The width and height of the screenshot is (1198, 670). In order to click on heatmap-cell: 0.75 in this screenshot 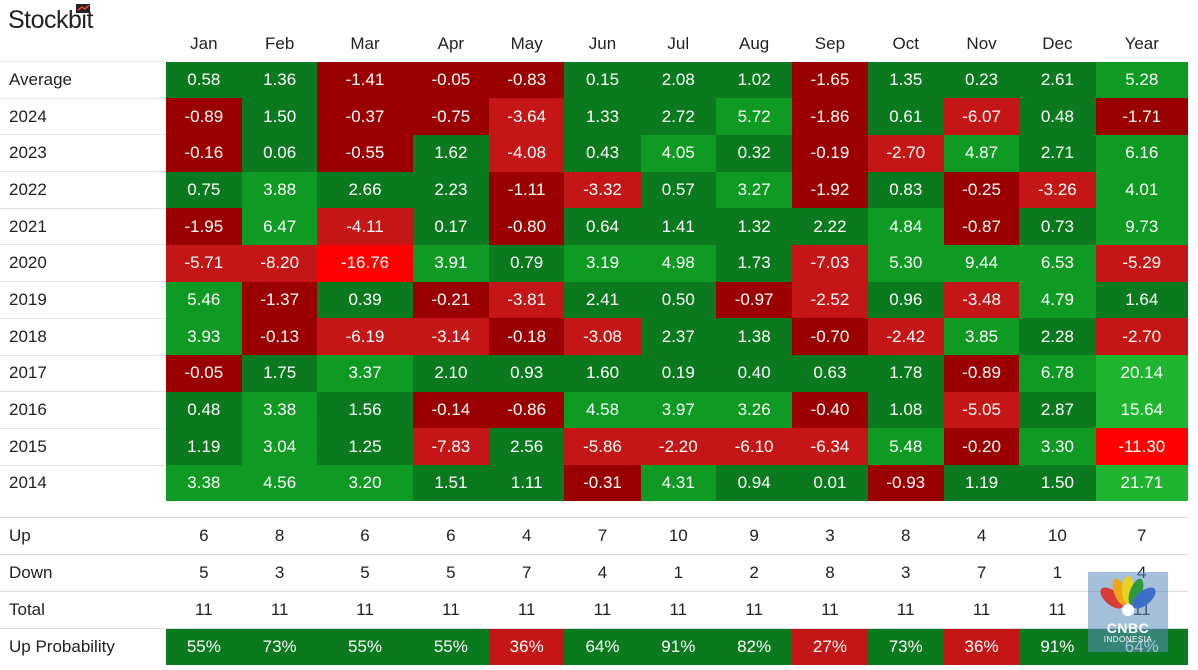, I will do `click(203, 190)`.